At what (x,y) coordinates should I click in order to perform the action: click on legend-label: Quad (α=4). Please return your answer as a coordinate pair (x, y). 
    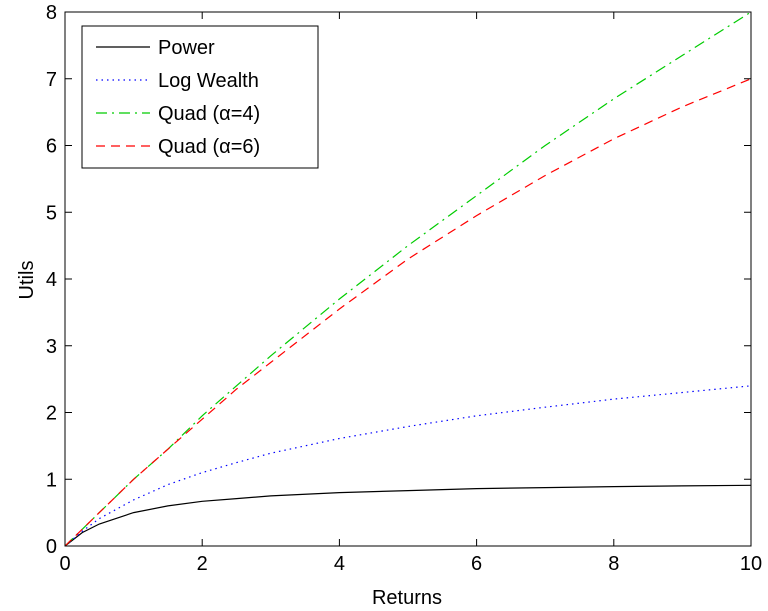
    Looking at the image, I should click on (209, 114).